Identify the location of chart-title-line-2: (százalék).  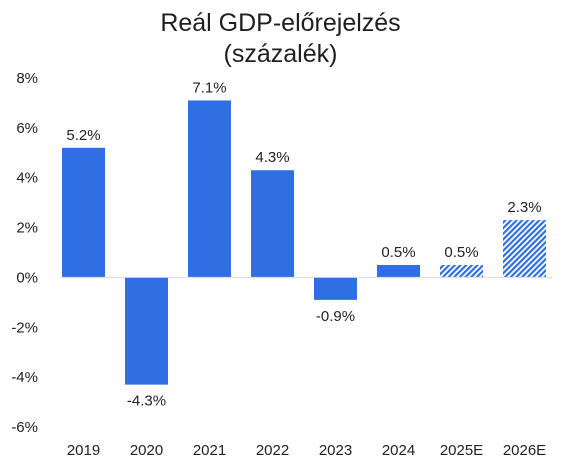
(280, 54).